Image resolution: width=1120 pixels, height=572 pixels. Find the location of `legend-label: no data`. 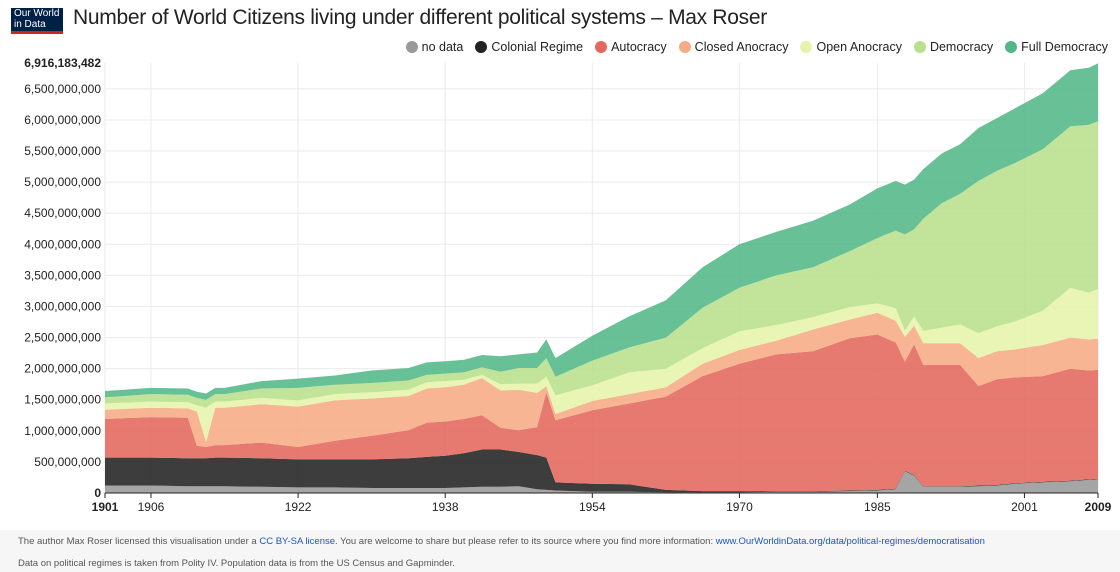

legend-label: no data is located at coordinates (442, 47).